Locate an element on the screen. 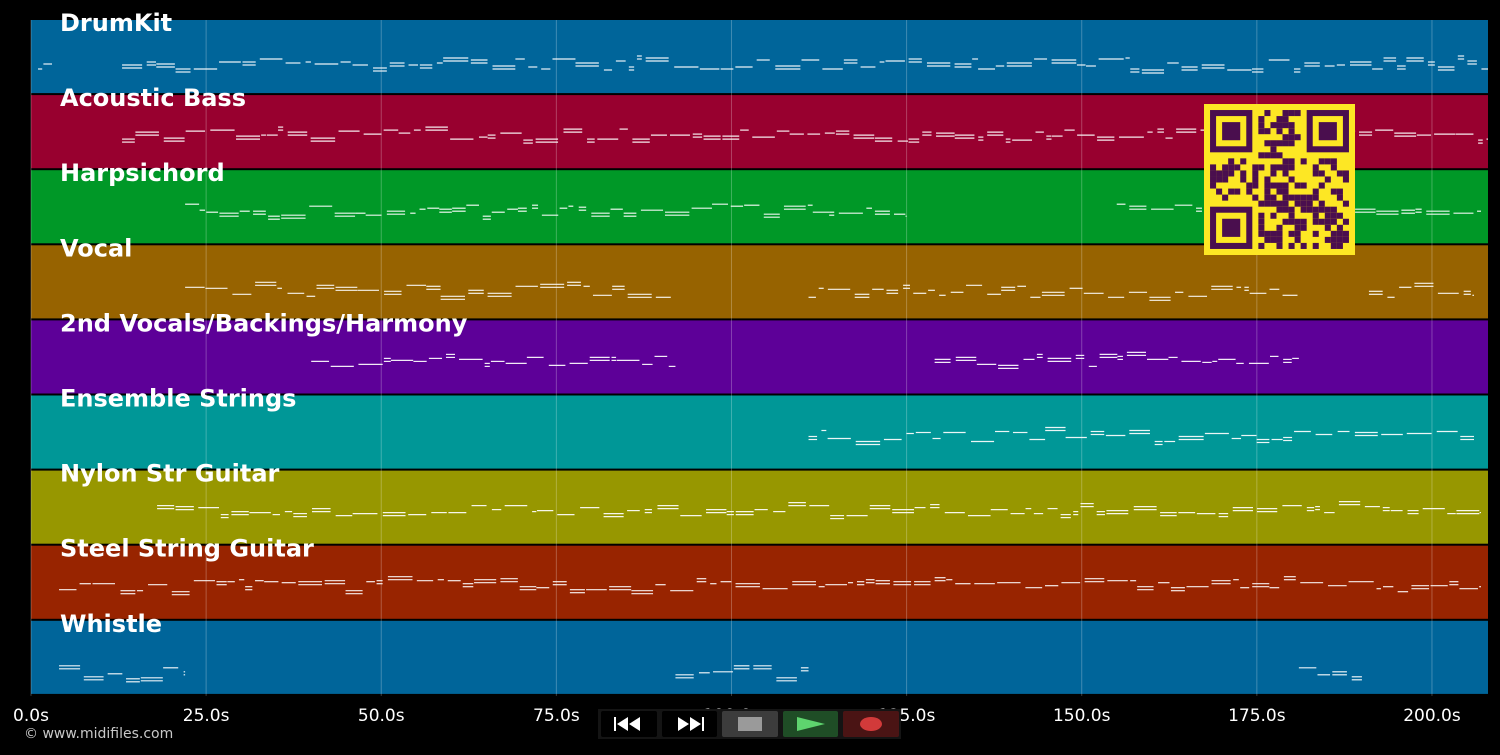 Image resolution: width=1500 pixels, height=755 pixels. transport-controls is located at coordinates (749, 724).